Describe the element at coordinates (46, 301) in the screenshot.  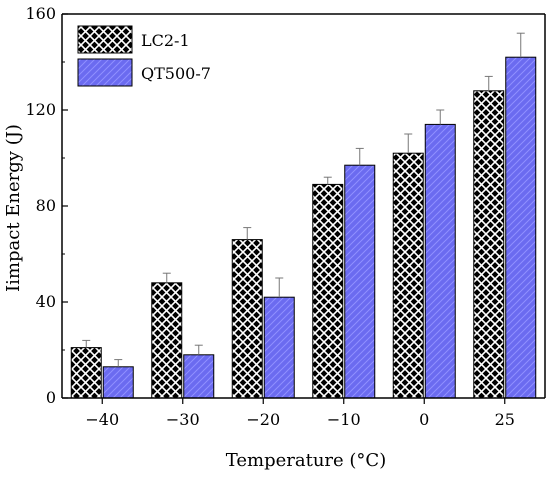
I see `y-tick-label-1: 40` at that location.